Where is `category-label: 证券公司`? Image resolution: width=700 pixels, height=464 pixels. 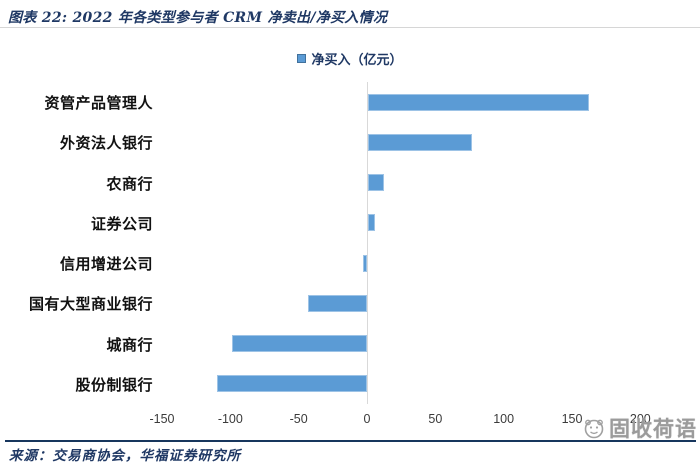
category-label: 证券公司 is located at coordinates (121, 223).